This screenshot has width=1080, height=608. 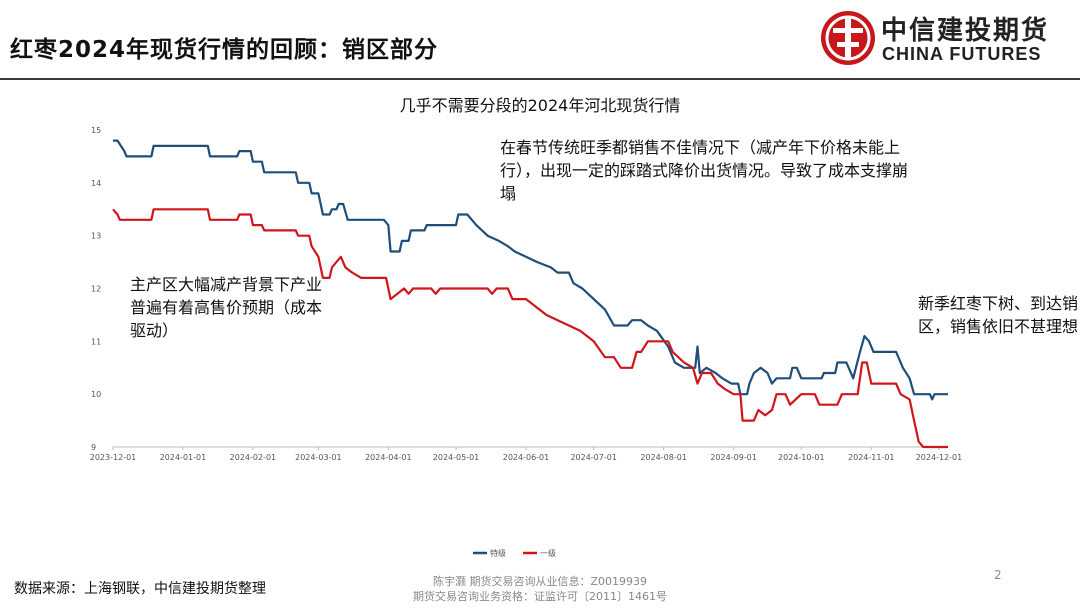 I want to click on x-tick-label: 2024-06-01, so click(x=526, y=457).